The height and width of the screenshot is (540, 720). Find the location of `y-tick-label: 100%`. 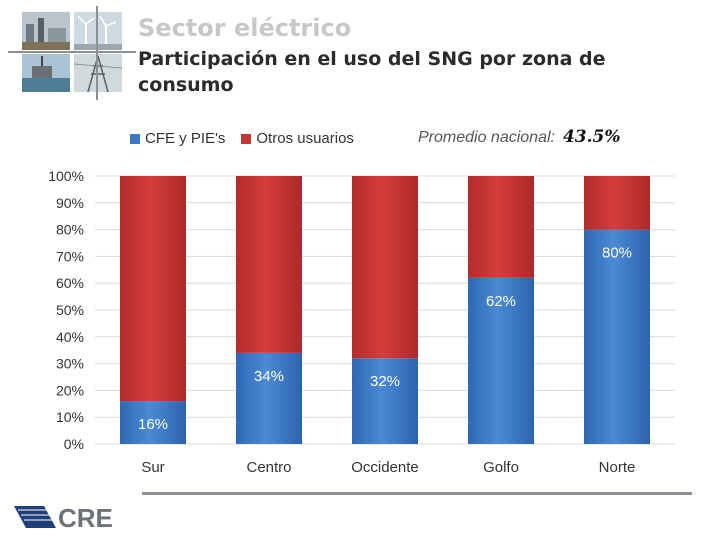

y-tick-label: 100% is located at coordinates (66, 176).